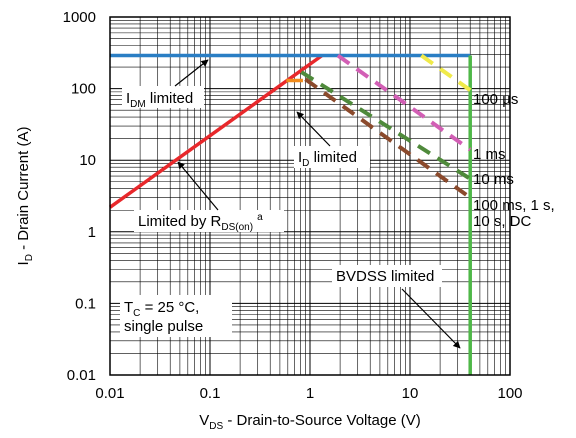 This screenshot has width=576, height=438. I want to click on label-1ms: 1 ms, so click(489, 154).